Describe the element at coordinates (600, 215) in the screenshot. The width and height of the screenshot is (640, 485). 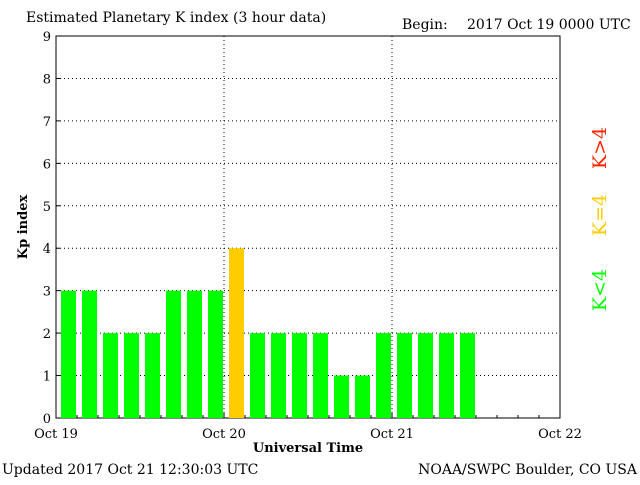
I see `legend-item: K=4` at that location.